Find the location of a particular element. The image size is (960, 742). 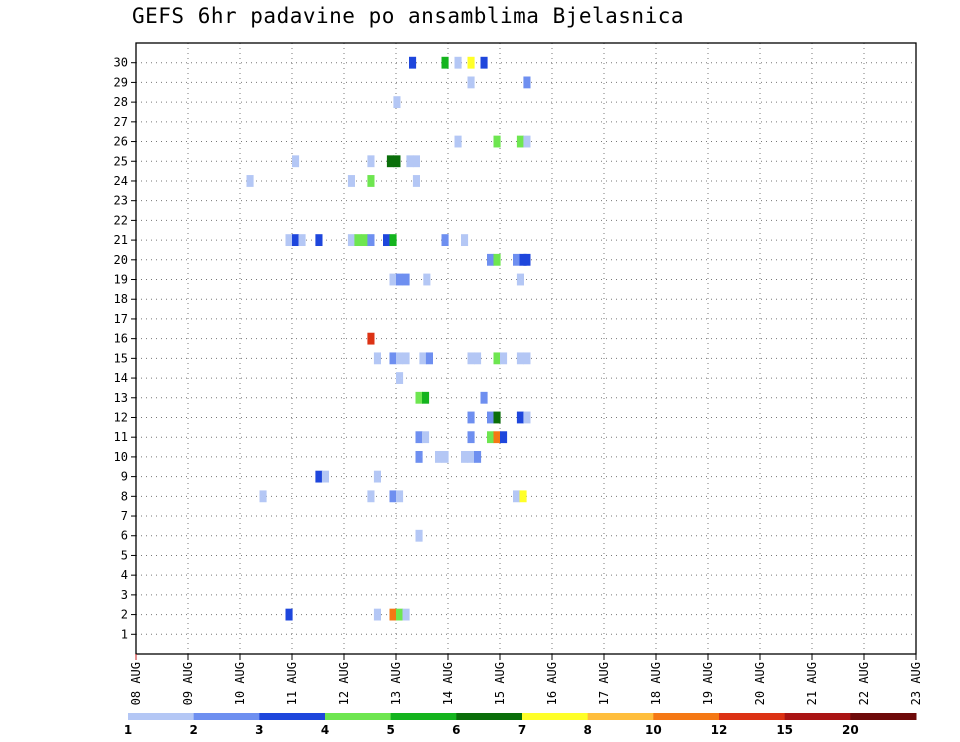

y-tick-label: 3 is located at coordinates (124, 595).